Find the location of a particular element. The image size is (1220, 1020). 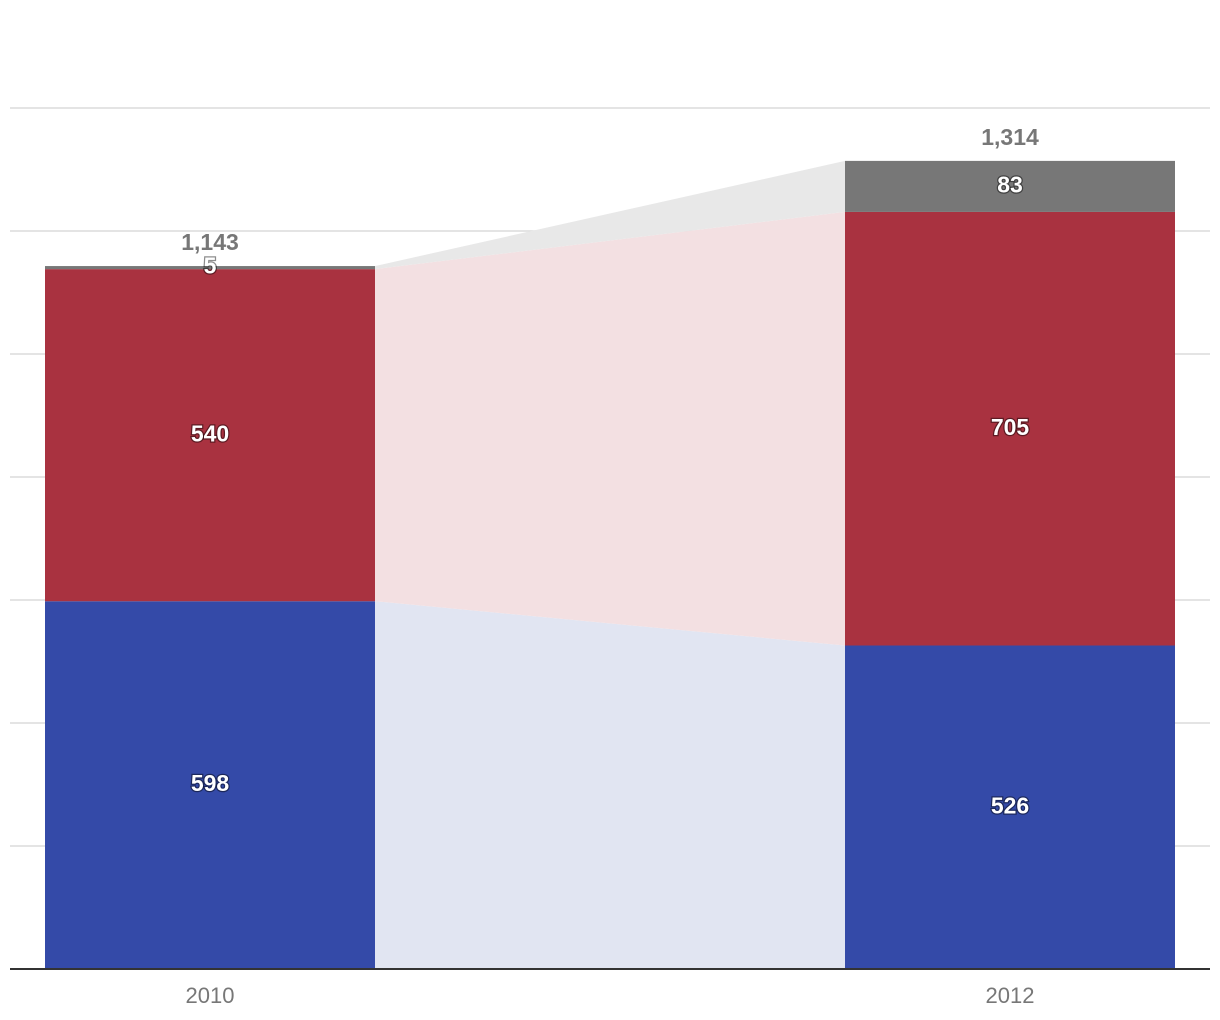

segment-value-label: 705 is located at coordinates (1010, 427).